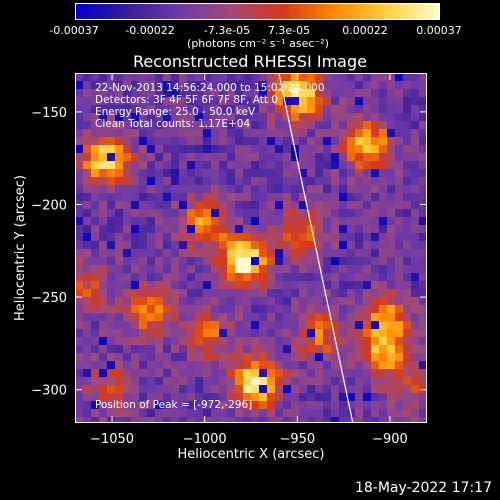 This screenshot has height=500, width=500. Describe the element at coordinates (258, 43) in the screenshot. I see `colorbar-units: (photons cm⁻² s⁻¹ asec⁻²)` at that location.